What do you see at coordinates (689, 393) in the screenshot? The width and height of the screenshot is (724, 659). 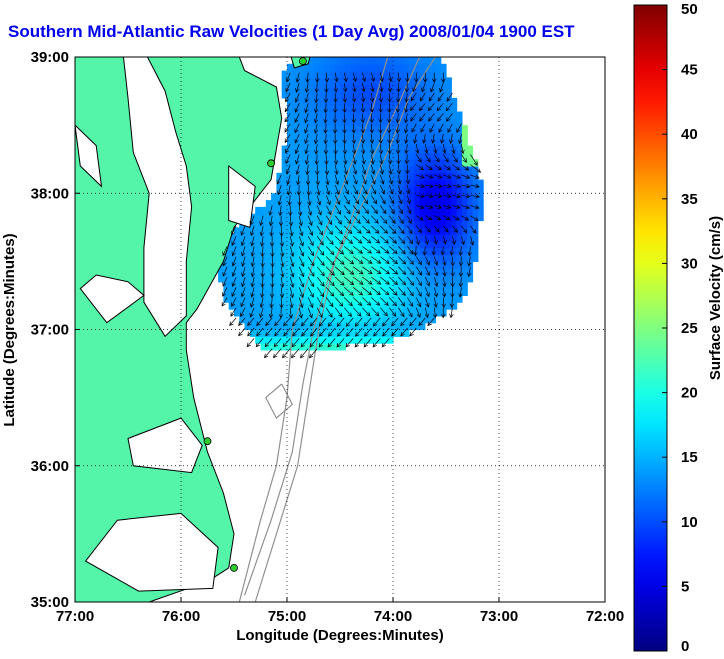 I see `colorbar-tick-label: 20` at bounding box center [689, 393].